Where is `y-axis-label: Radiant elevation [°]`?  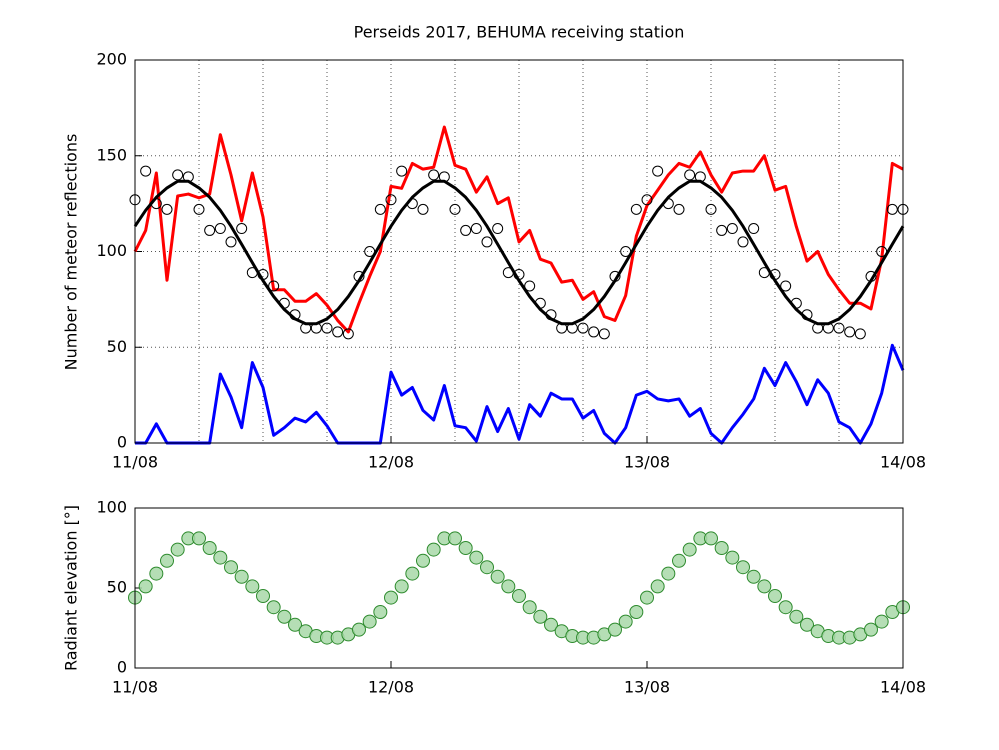
y-axis-label: Radiant elevation [°] is located at coordinates (71, 588).